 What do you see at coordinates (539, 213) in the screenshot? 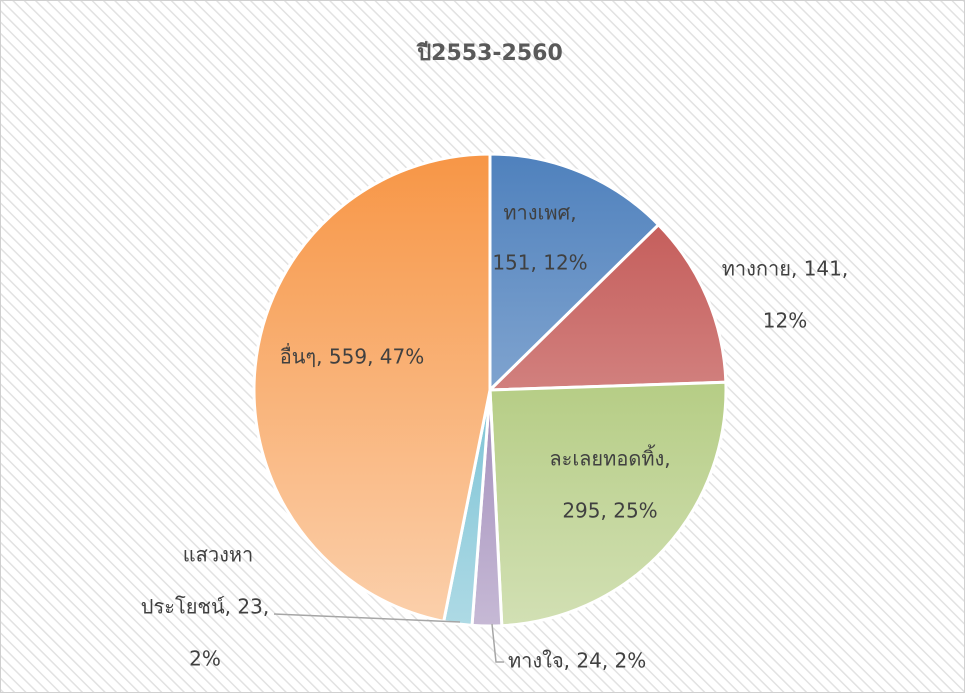
I see `data-label: ทางเพศ,` at bounding box center [539, 213].